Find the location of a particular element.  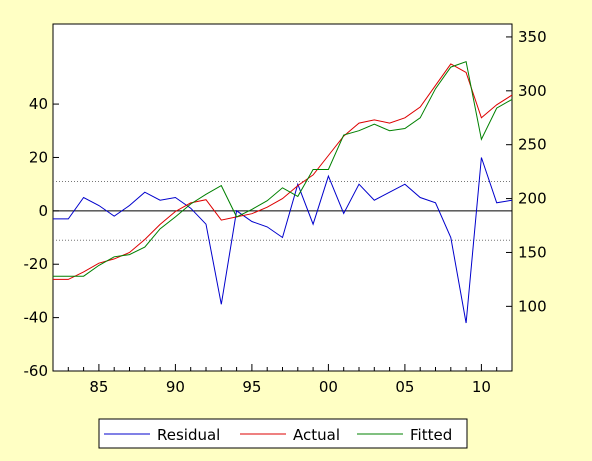

left-axis-tick-label: -40 is located at coordinates (36, 318).